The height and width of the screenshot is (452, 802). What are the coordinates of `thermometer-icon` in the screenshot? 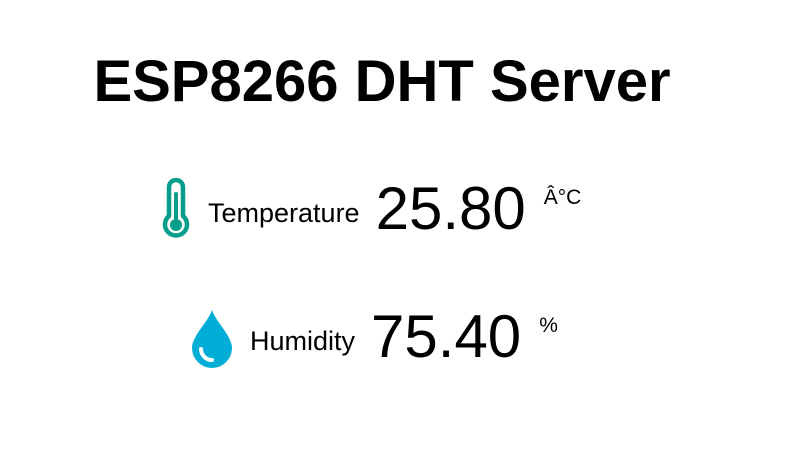 It's located at (176, 209).